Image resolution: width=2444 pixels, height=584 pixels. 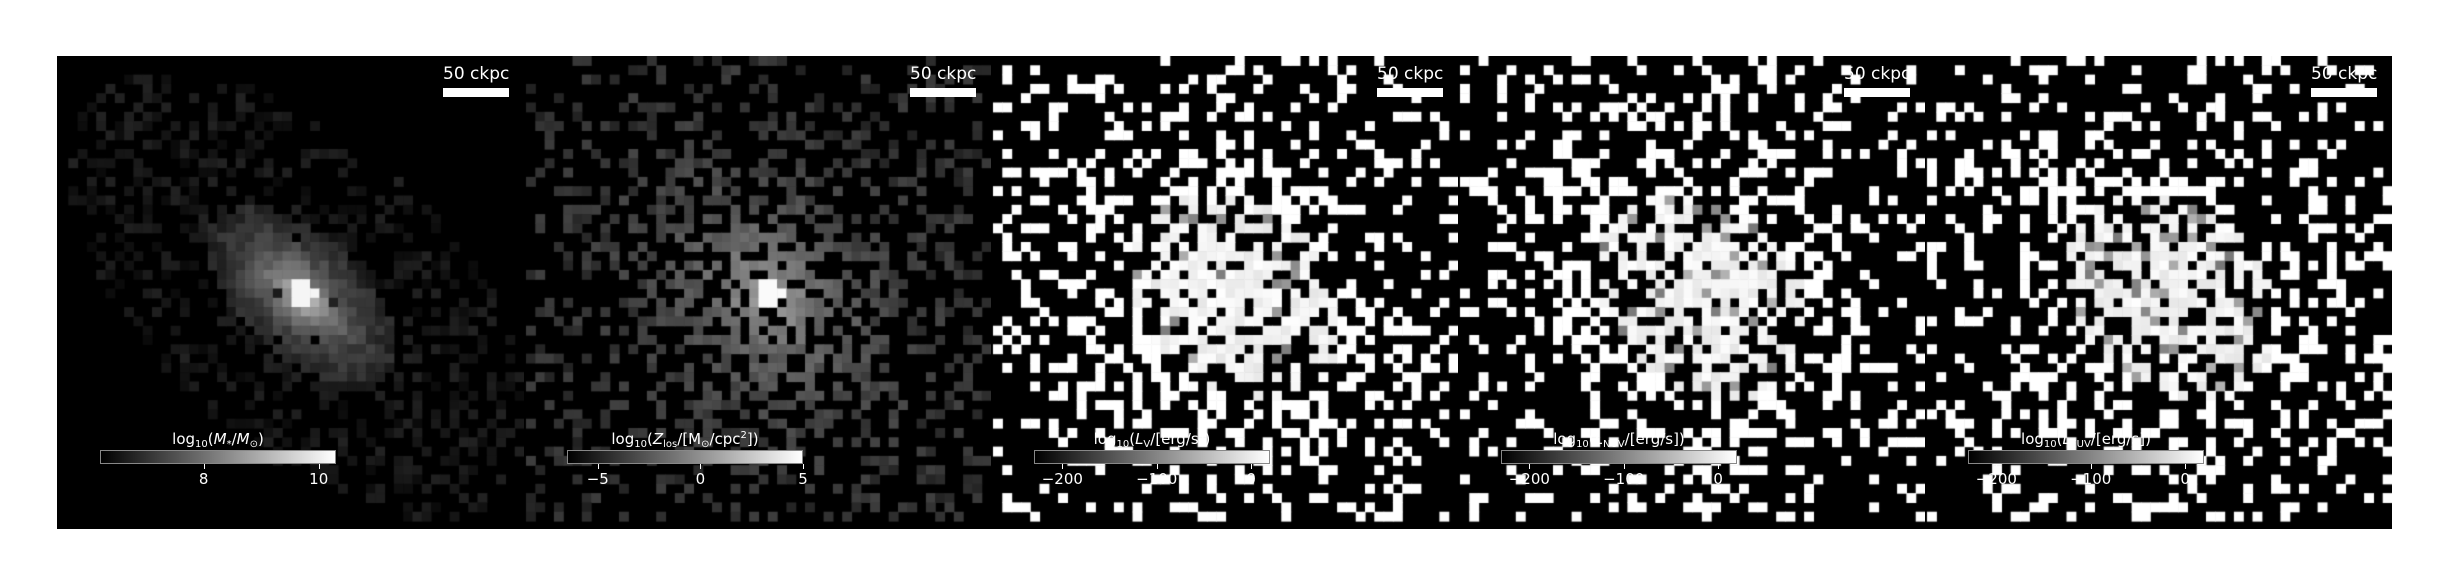 I want to click on colorbar-title: log10(LV/[erg/s]), so click(x=1152, y=440).